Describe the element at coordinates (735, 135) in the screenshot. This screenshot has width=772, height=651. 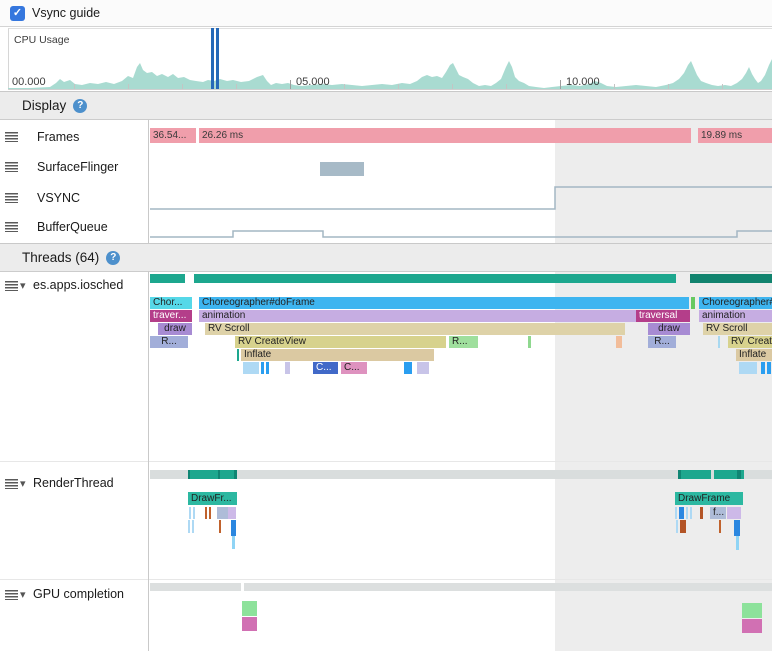
I see `trace-bar: 19.89 ms` at that location.